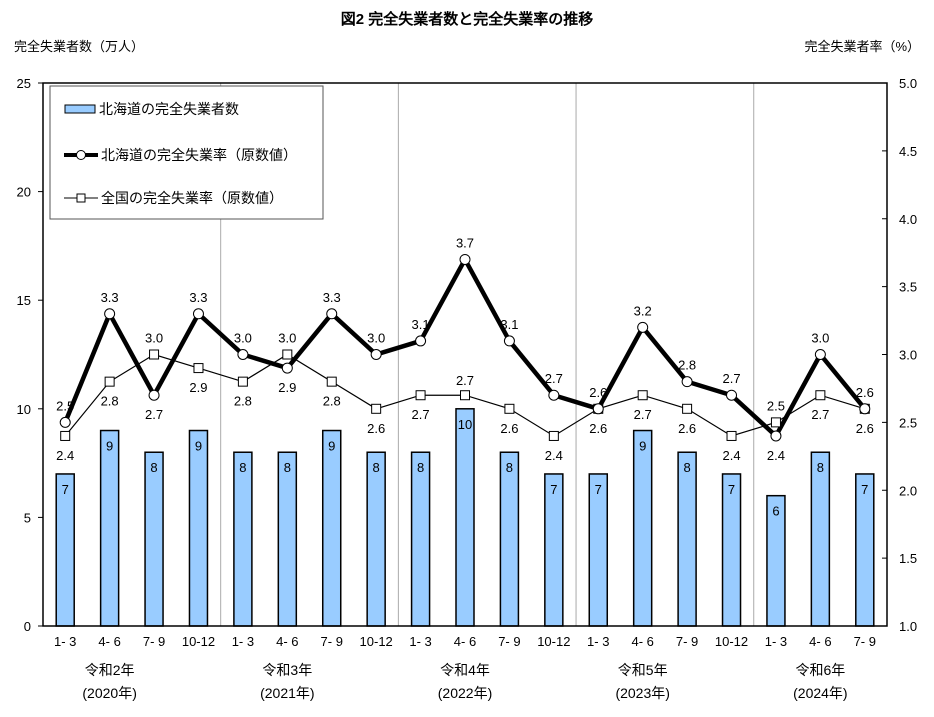  I want to click on right-tick-label: 4.5, so click(908, 151).